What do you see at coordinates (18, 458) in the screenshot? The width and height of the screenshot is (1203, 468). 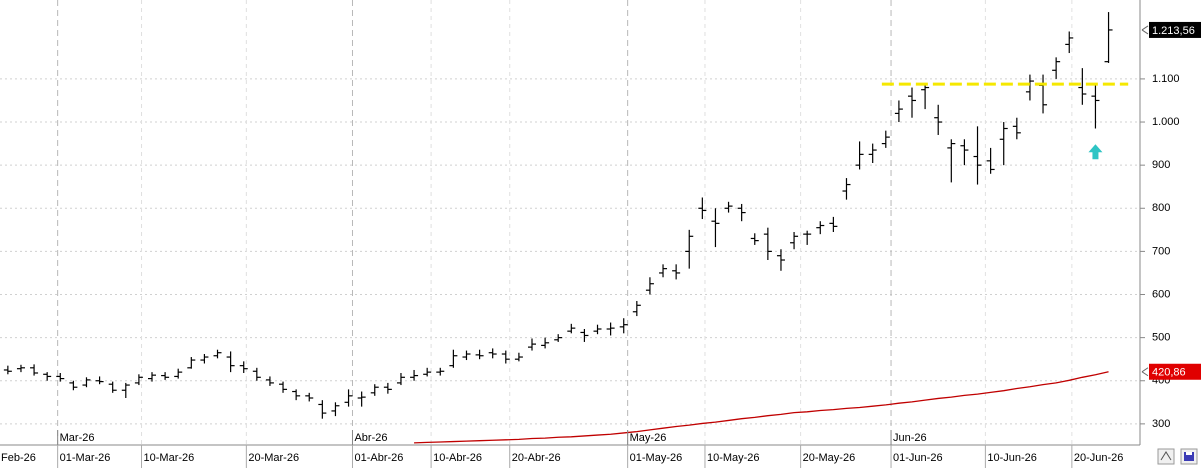 I see `x-tick-label: Feb-26` at bounding box center [18, 458].